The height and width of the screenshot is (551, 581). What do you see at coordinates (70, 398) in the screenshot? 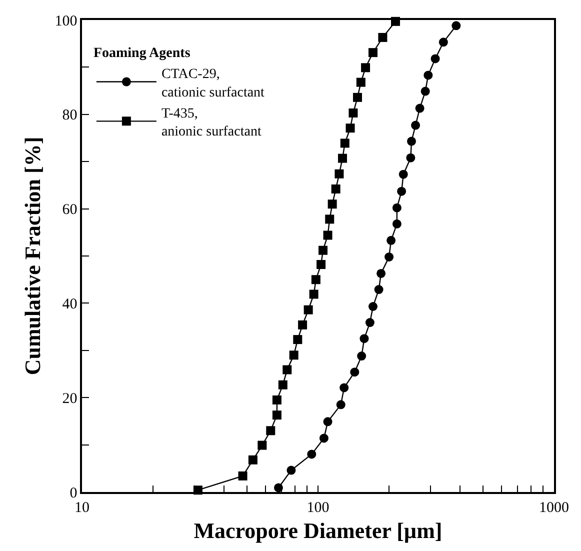
I see `y-tick-label: 20` at bounding box center [70, 398].